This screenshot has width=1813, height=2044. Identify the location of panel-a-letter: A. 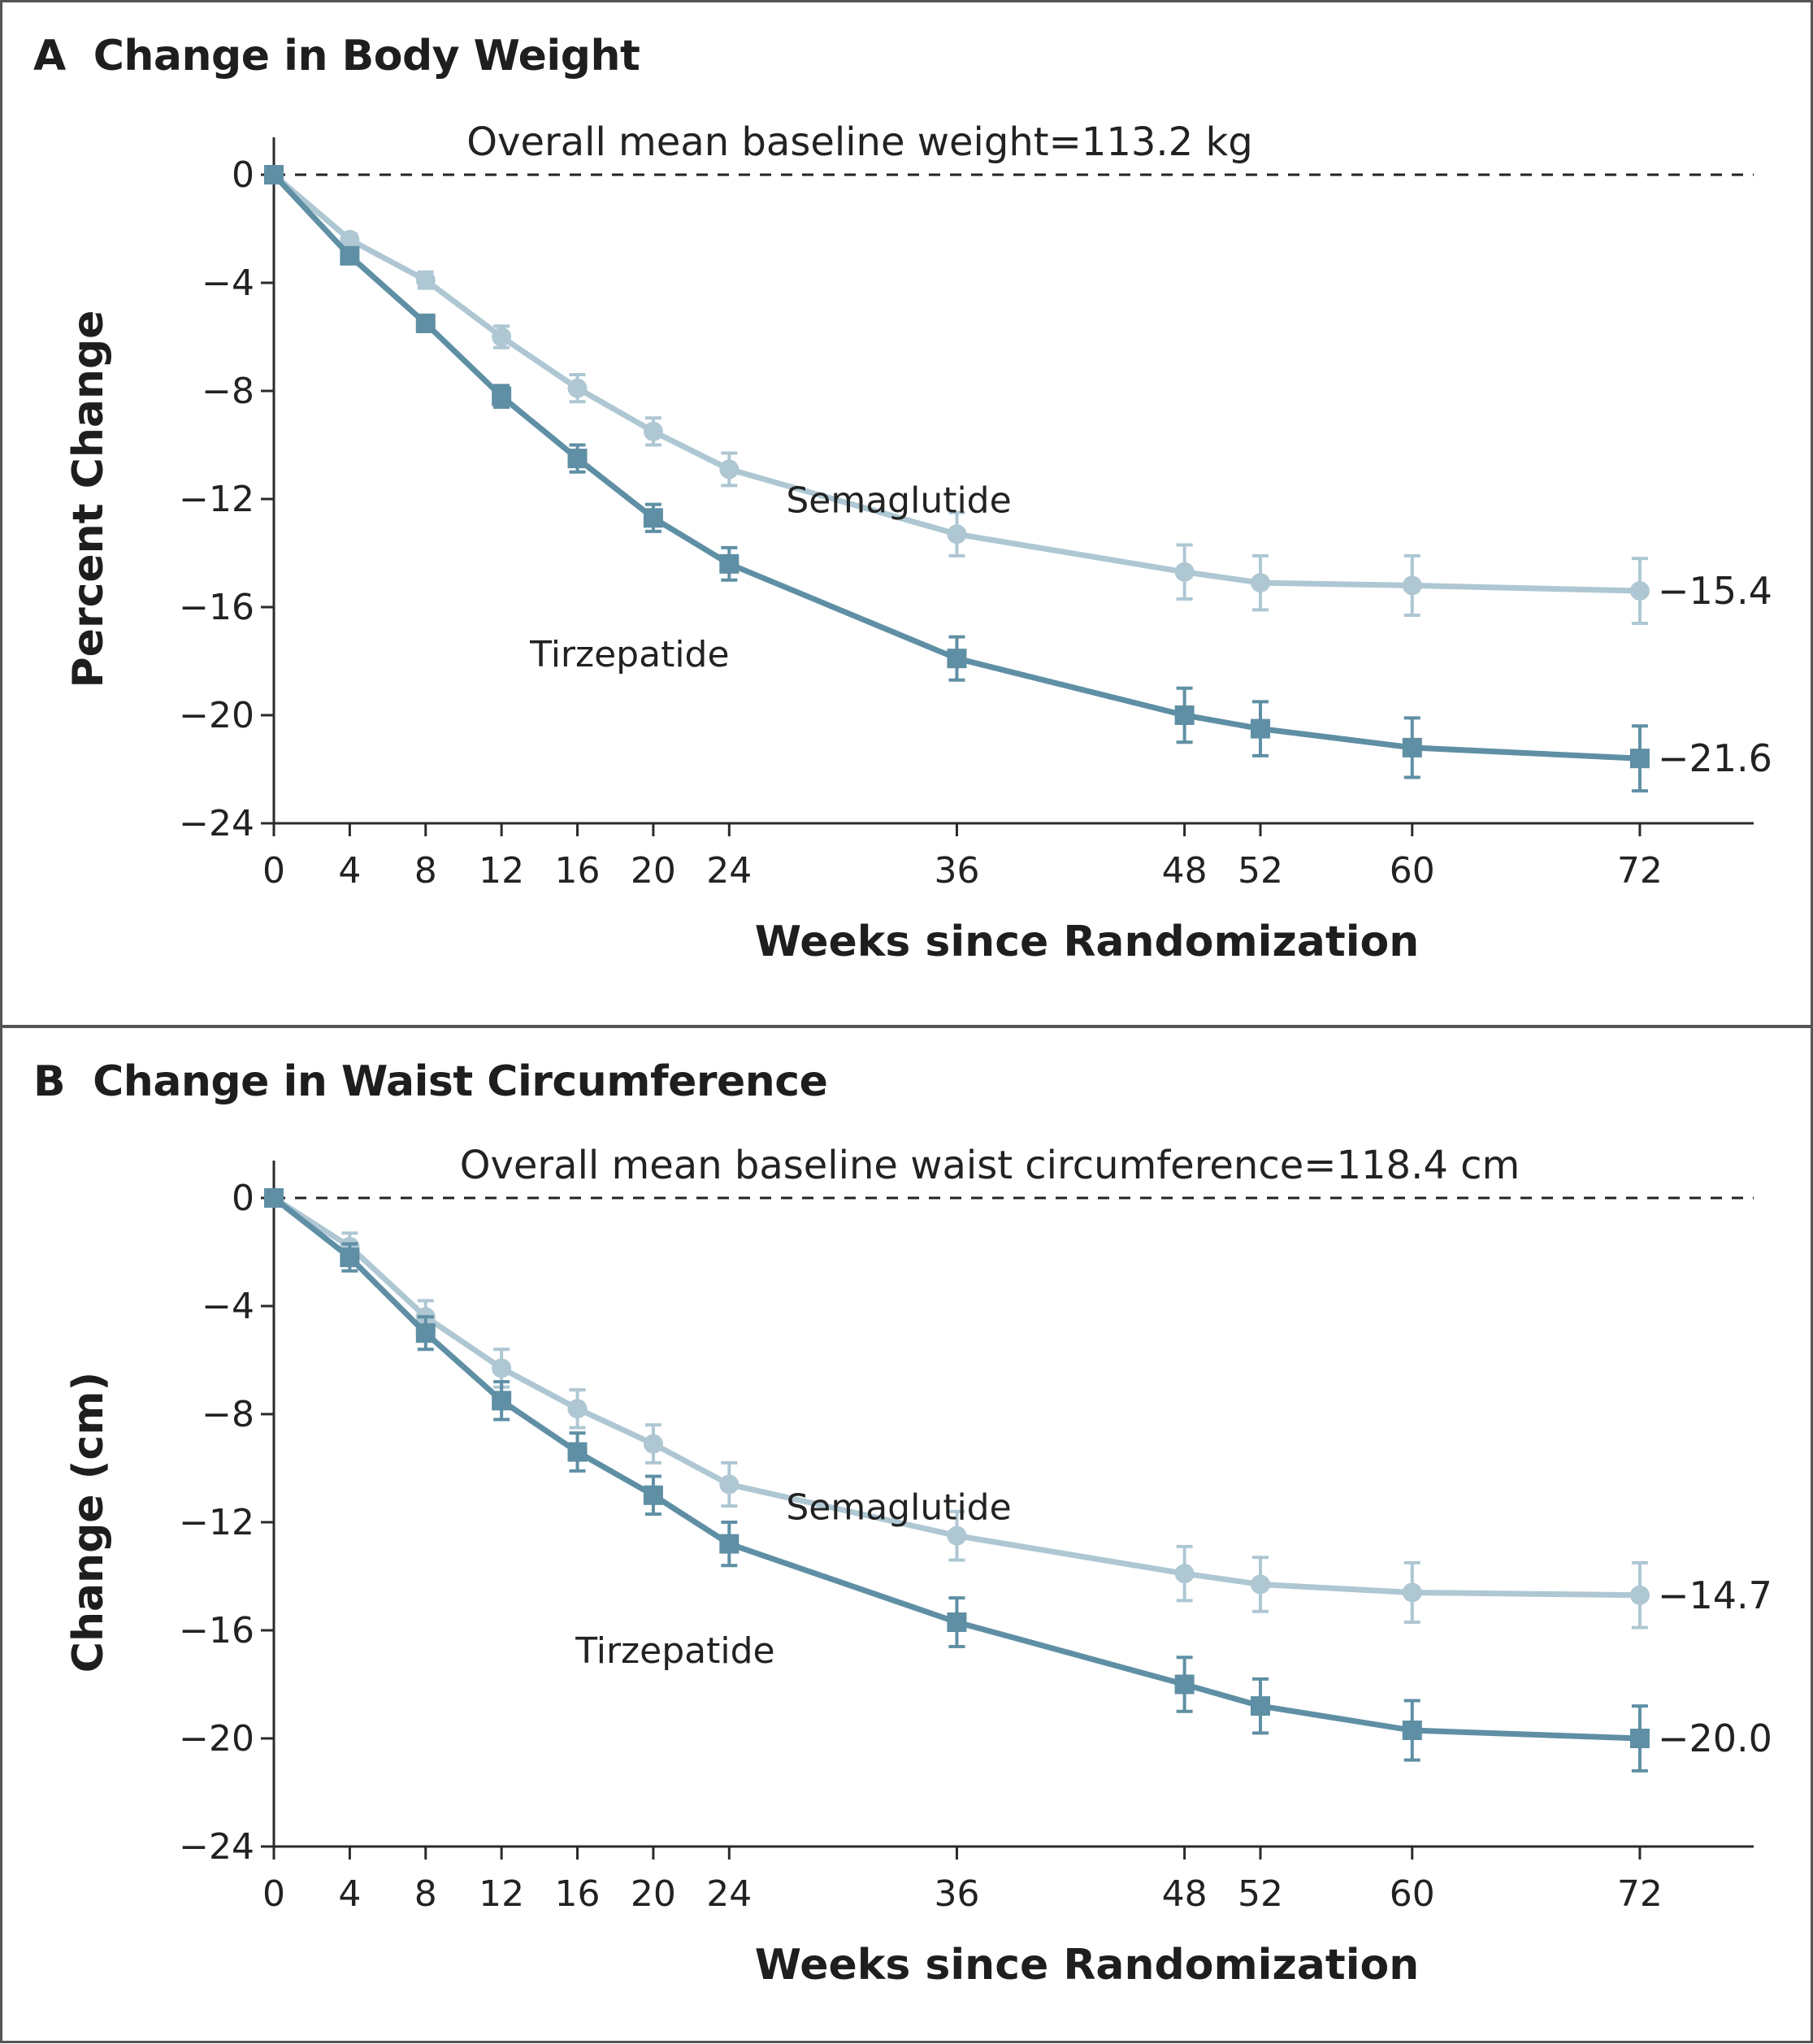
(49, 56).